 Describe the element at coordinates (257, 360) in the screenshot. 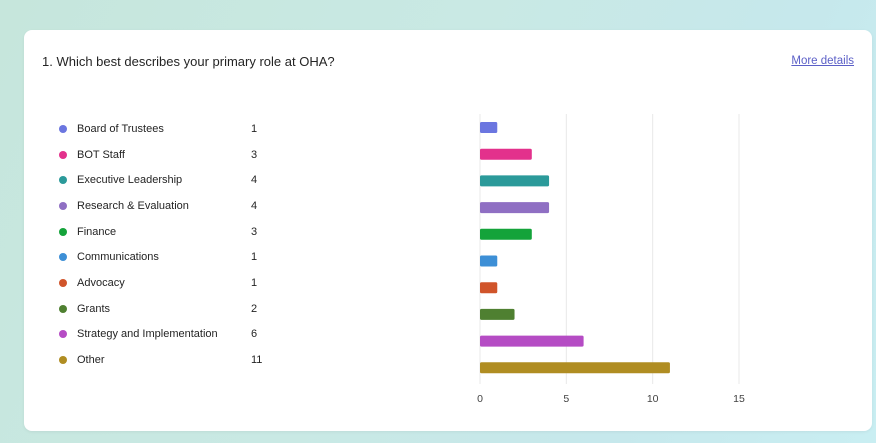

I see `legend-count: 11` at that location.